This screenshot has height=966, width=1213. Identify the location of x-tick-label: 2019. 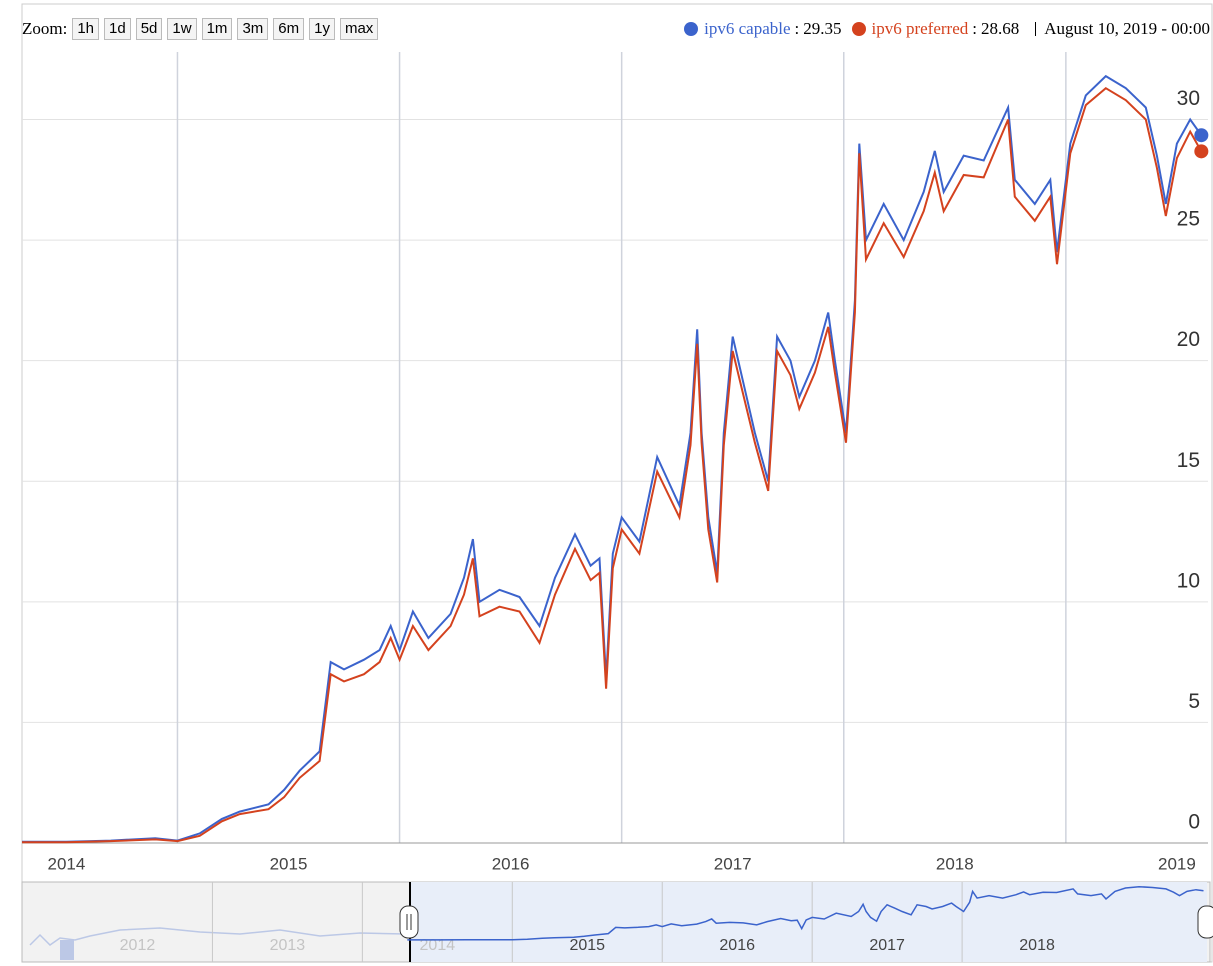
(1177, 863).